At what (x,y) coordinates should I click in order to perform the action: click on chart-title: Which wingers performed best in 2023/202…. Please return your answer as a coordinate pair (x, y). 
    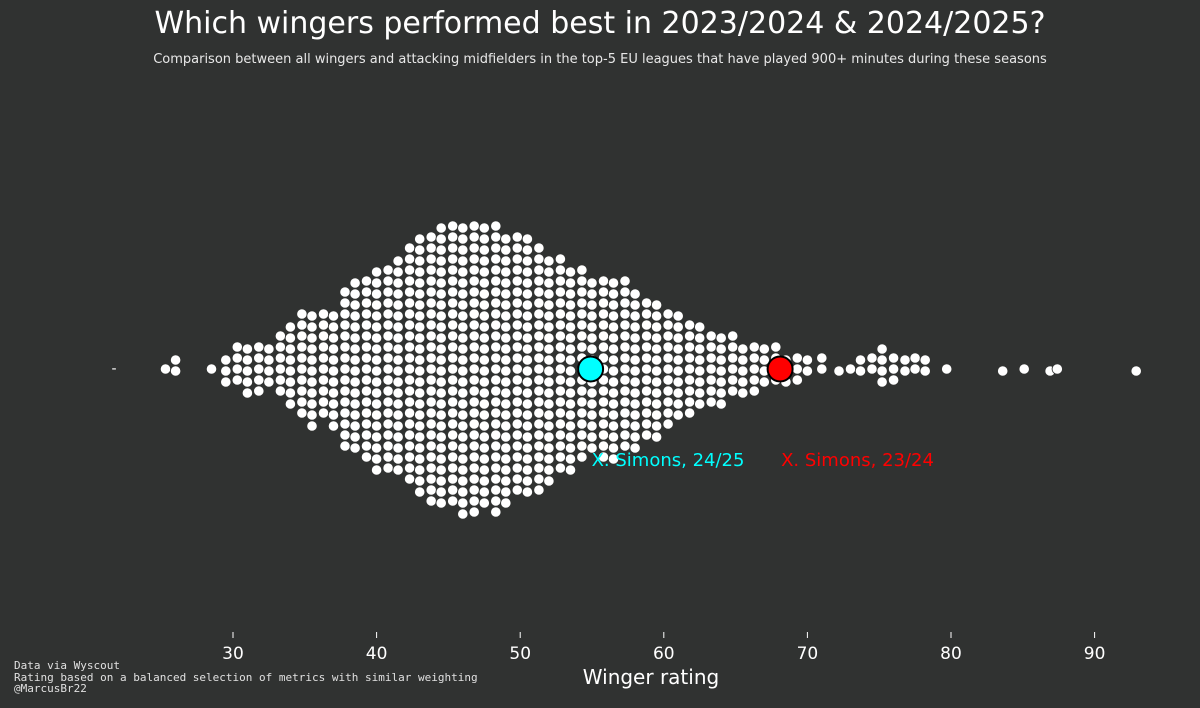
    Looking at the image, I should click on (600, 23).